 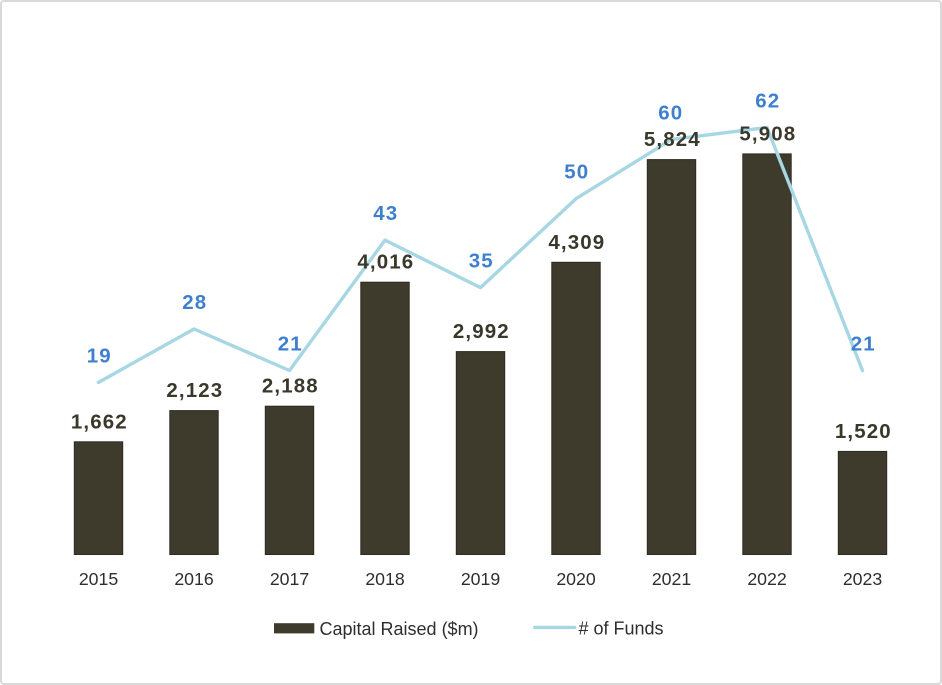 What do you see at coordinates (99, 579) in the screenshot?
I see `svg-text: 2015` at bounding box center [99, 579].